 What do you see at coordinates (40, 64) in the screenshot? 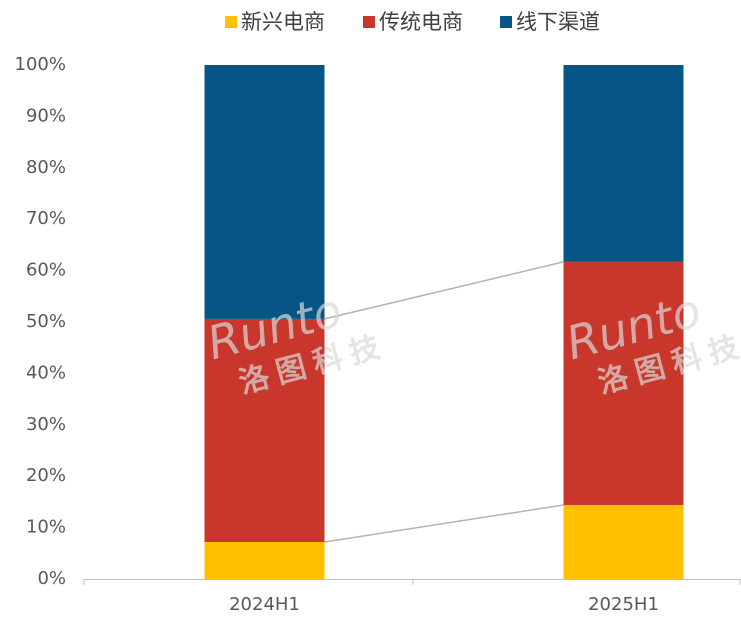
I see `y-tick-label: 100%` at bounding box center [40, 64].